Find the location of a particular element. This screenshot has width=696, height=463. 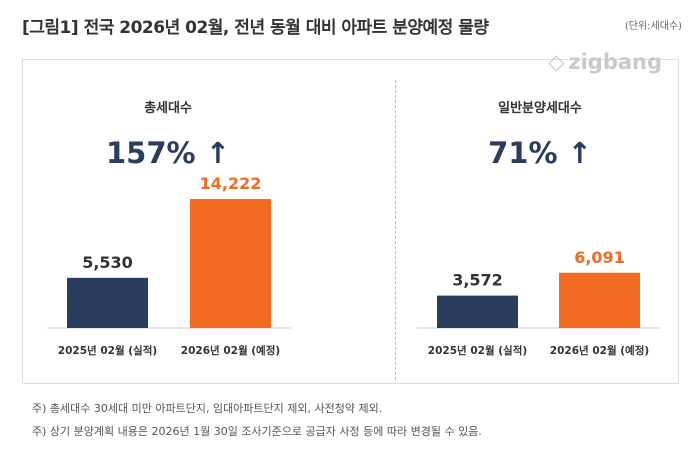

change-general: 71% ↑ is located at coordinates (540, 153).